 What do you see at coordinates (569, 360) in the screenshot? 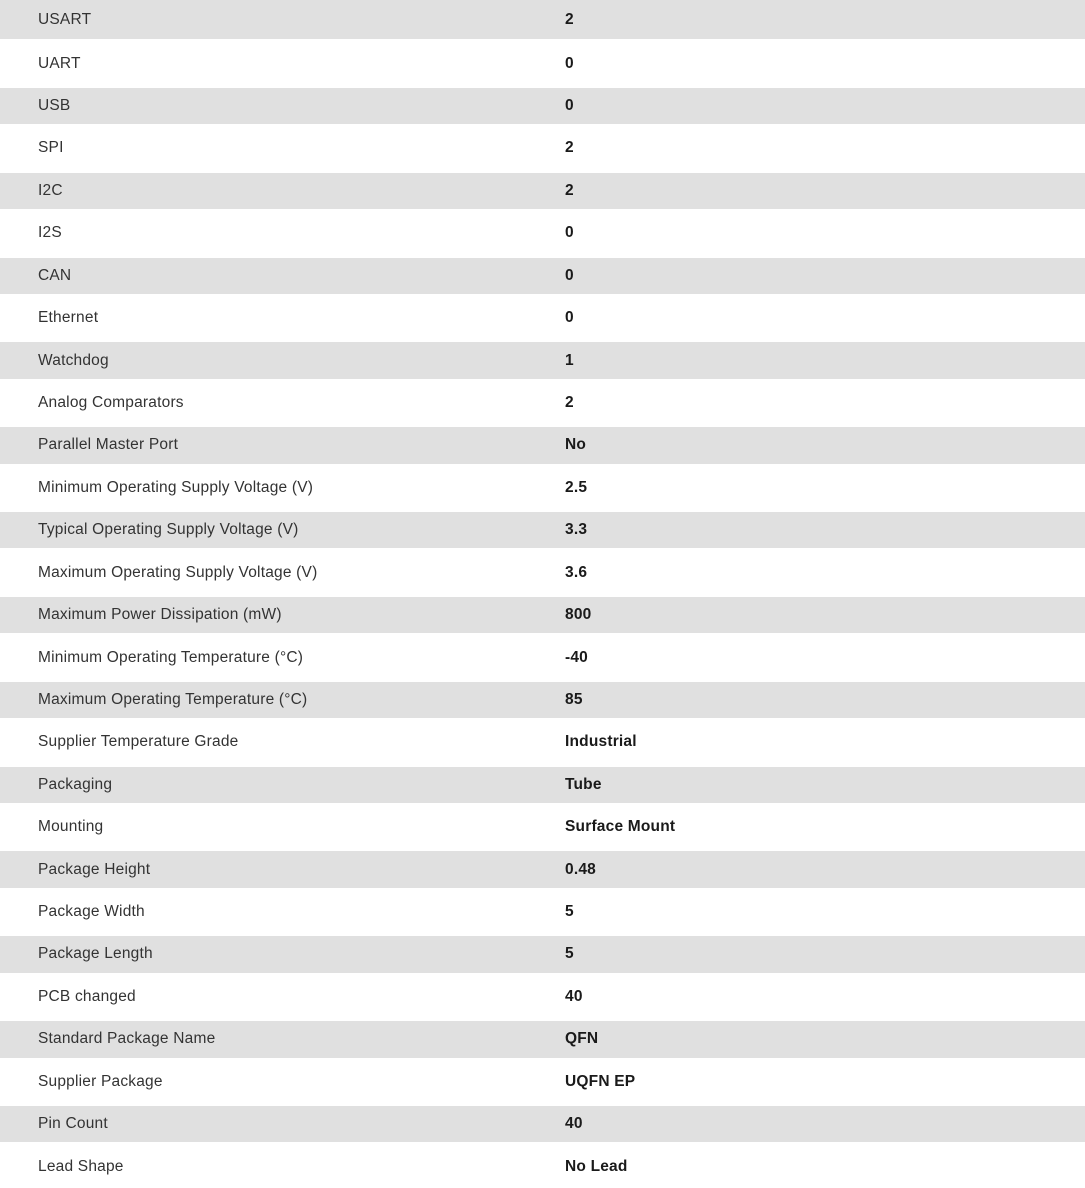
I see `spec-value: 1` at bounding box center [569, 360].